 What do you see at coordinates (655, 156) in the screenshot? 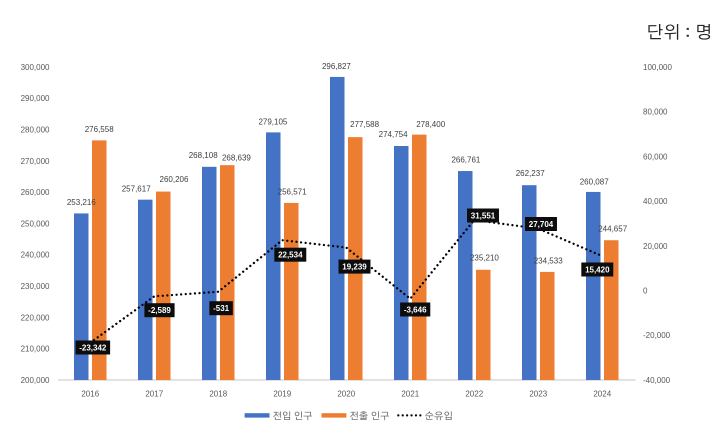
I see `svg-text: 60,000` at bounding box center [655, 156].